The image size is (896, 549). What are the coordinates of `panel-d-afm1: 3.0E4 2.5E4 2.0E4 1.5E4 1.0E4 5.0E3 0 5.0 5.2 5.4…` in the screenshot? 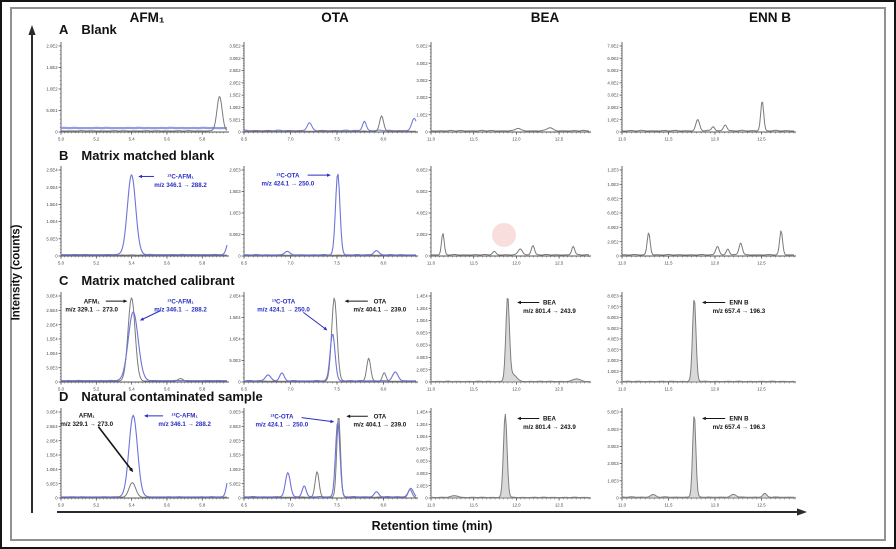 It's located at (136, 460).